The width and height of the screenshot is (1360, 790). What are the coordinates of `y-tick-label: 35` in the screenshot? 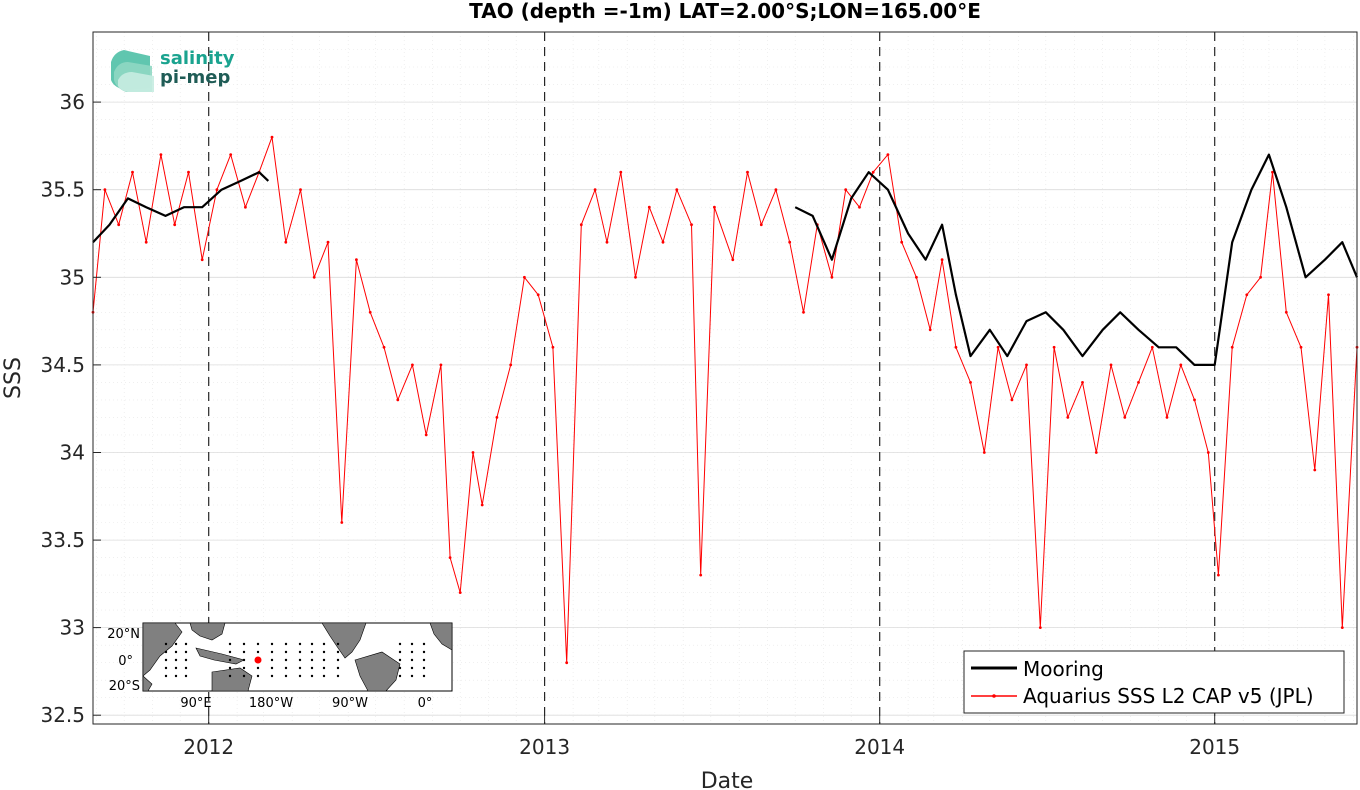 It's located at (72, 277).